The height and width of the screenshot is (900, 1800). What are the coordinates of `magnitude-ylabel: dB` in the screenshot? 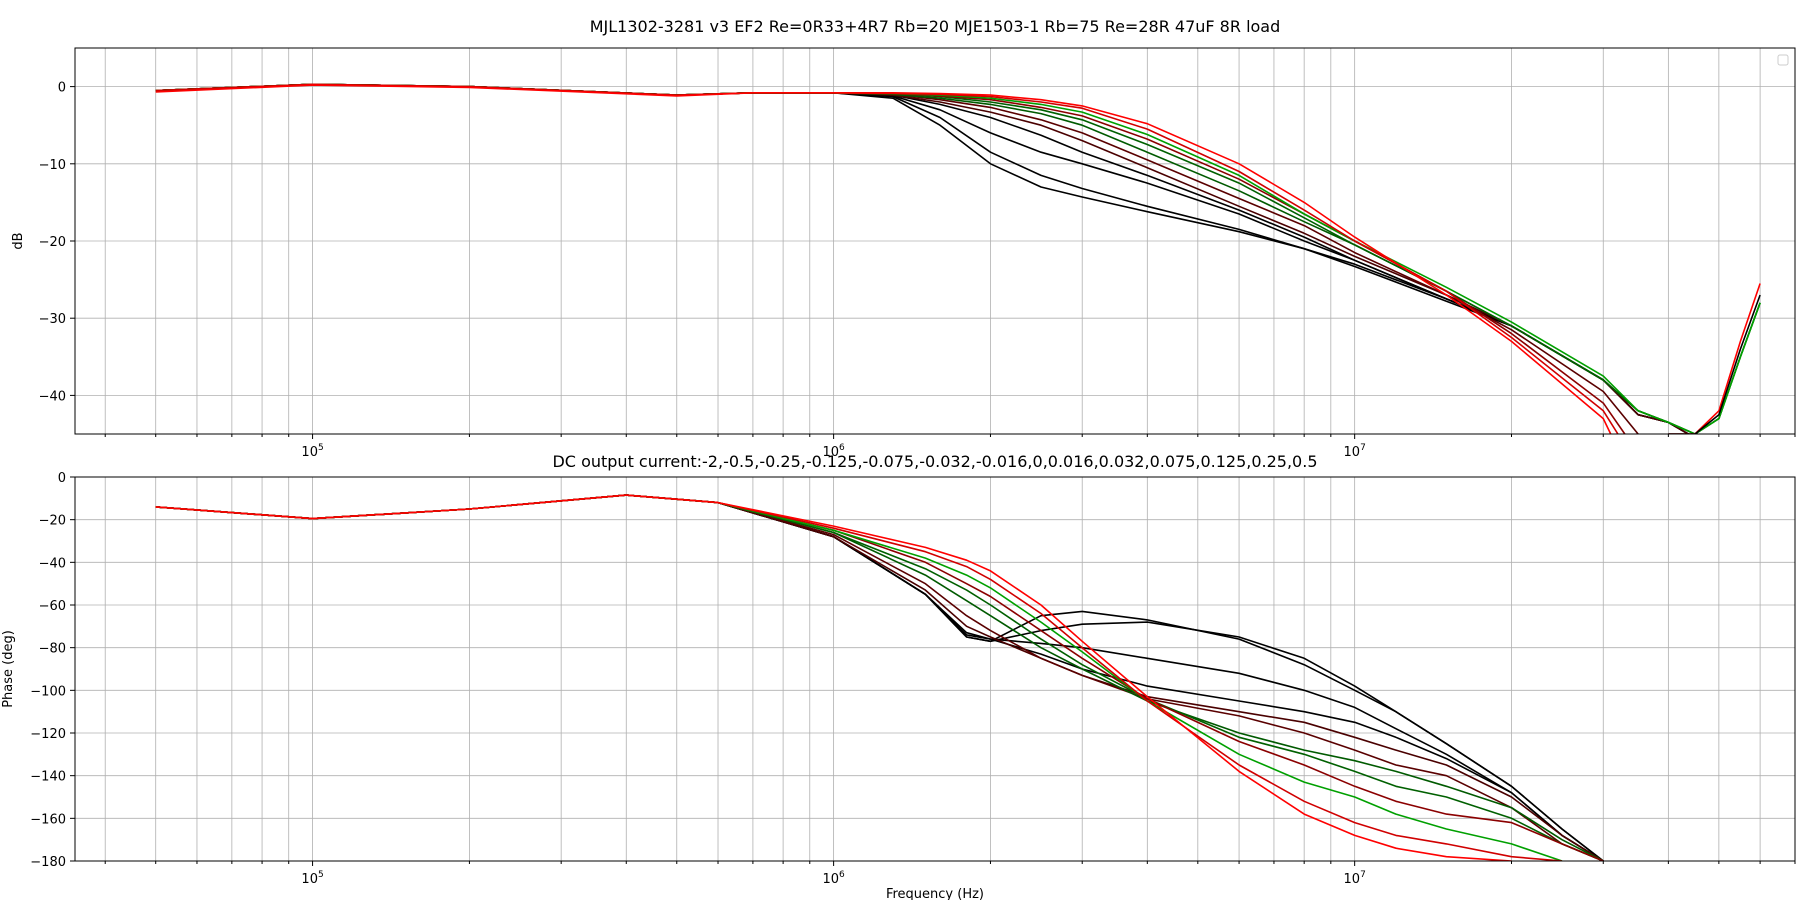 It's located at (18, 240).